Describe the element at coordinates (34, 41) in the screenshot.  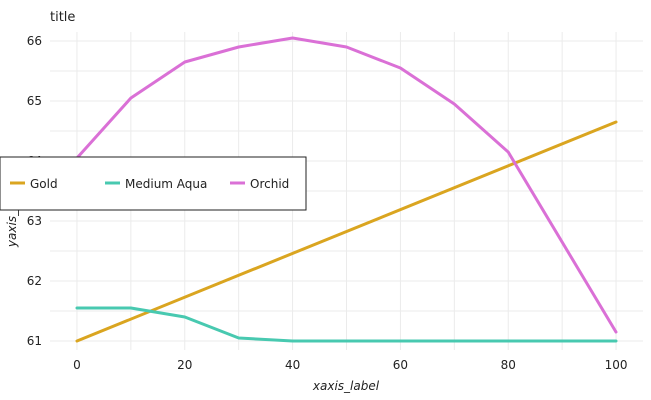
I see `y-tick-label: 66` at that location.